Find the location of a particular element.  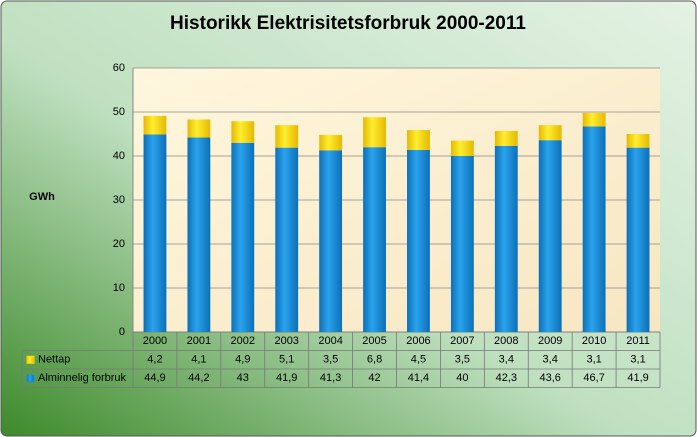

table-value: 41,4 is located at coordinates (418, 378).